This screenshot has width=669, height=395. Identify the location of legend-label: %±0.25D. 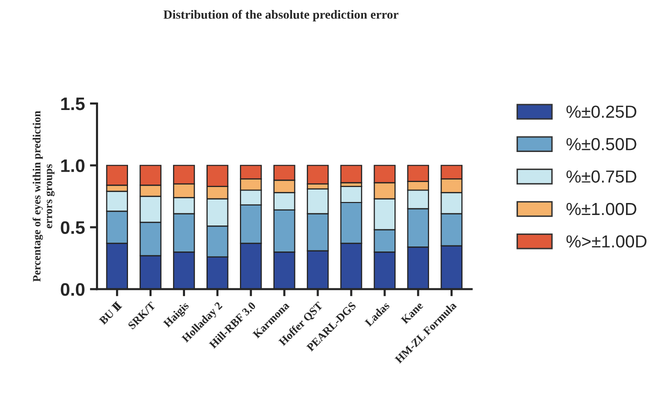
(601, 112).